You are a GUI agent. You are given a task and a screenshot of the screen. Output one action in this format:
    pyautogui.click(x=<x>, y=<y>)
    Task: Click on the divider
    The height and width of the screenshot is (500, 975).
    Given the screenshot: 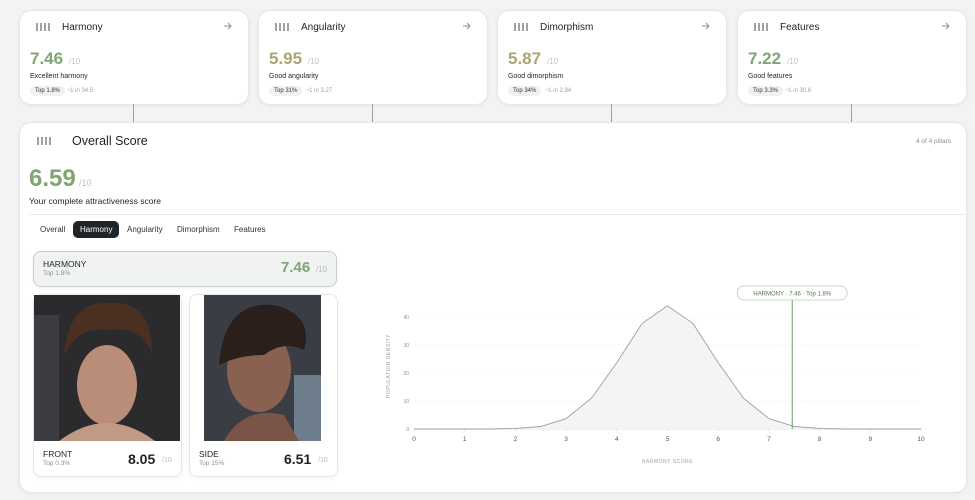 What is the action you would take?
    pyautogui.click(x=497, y=214)
    